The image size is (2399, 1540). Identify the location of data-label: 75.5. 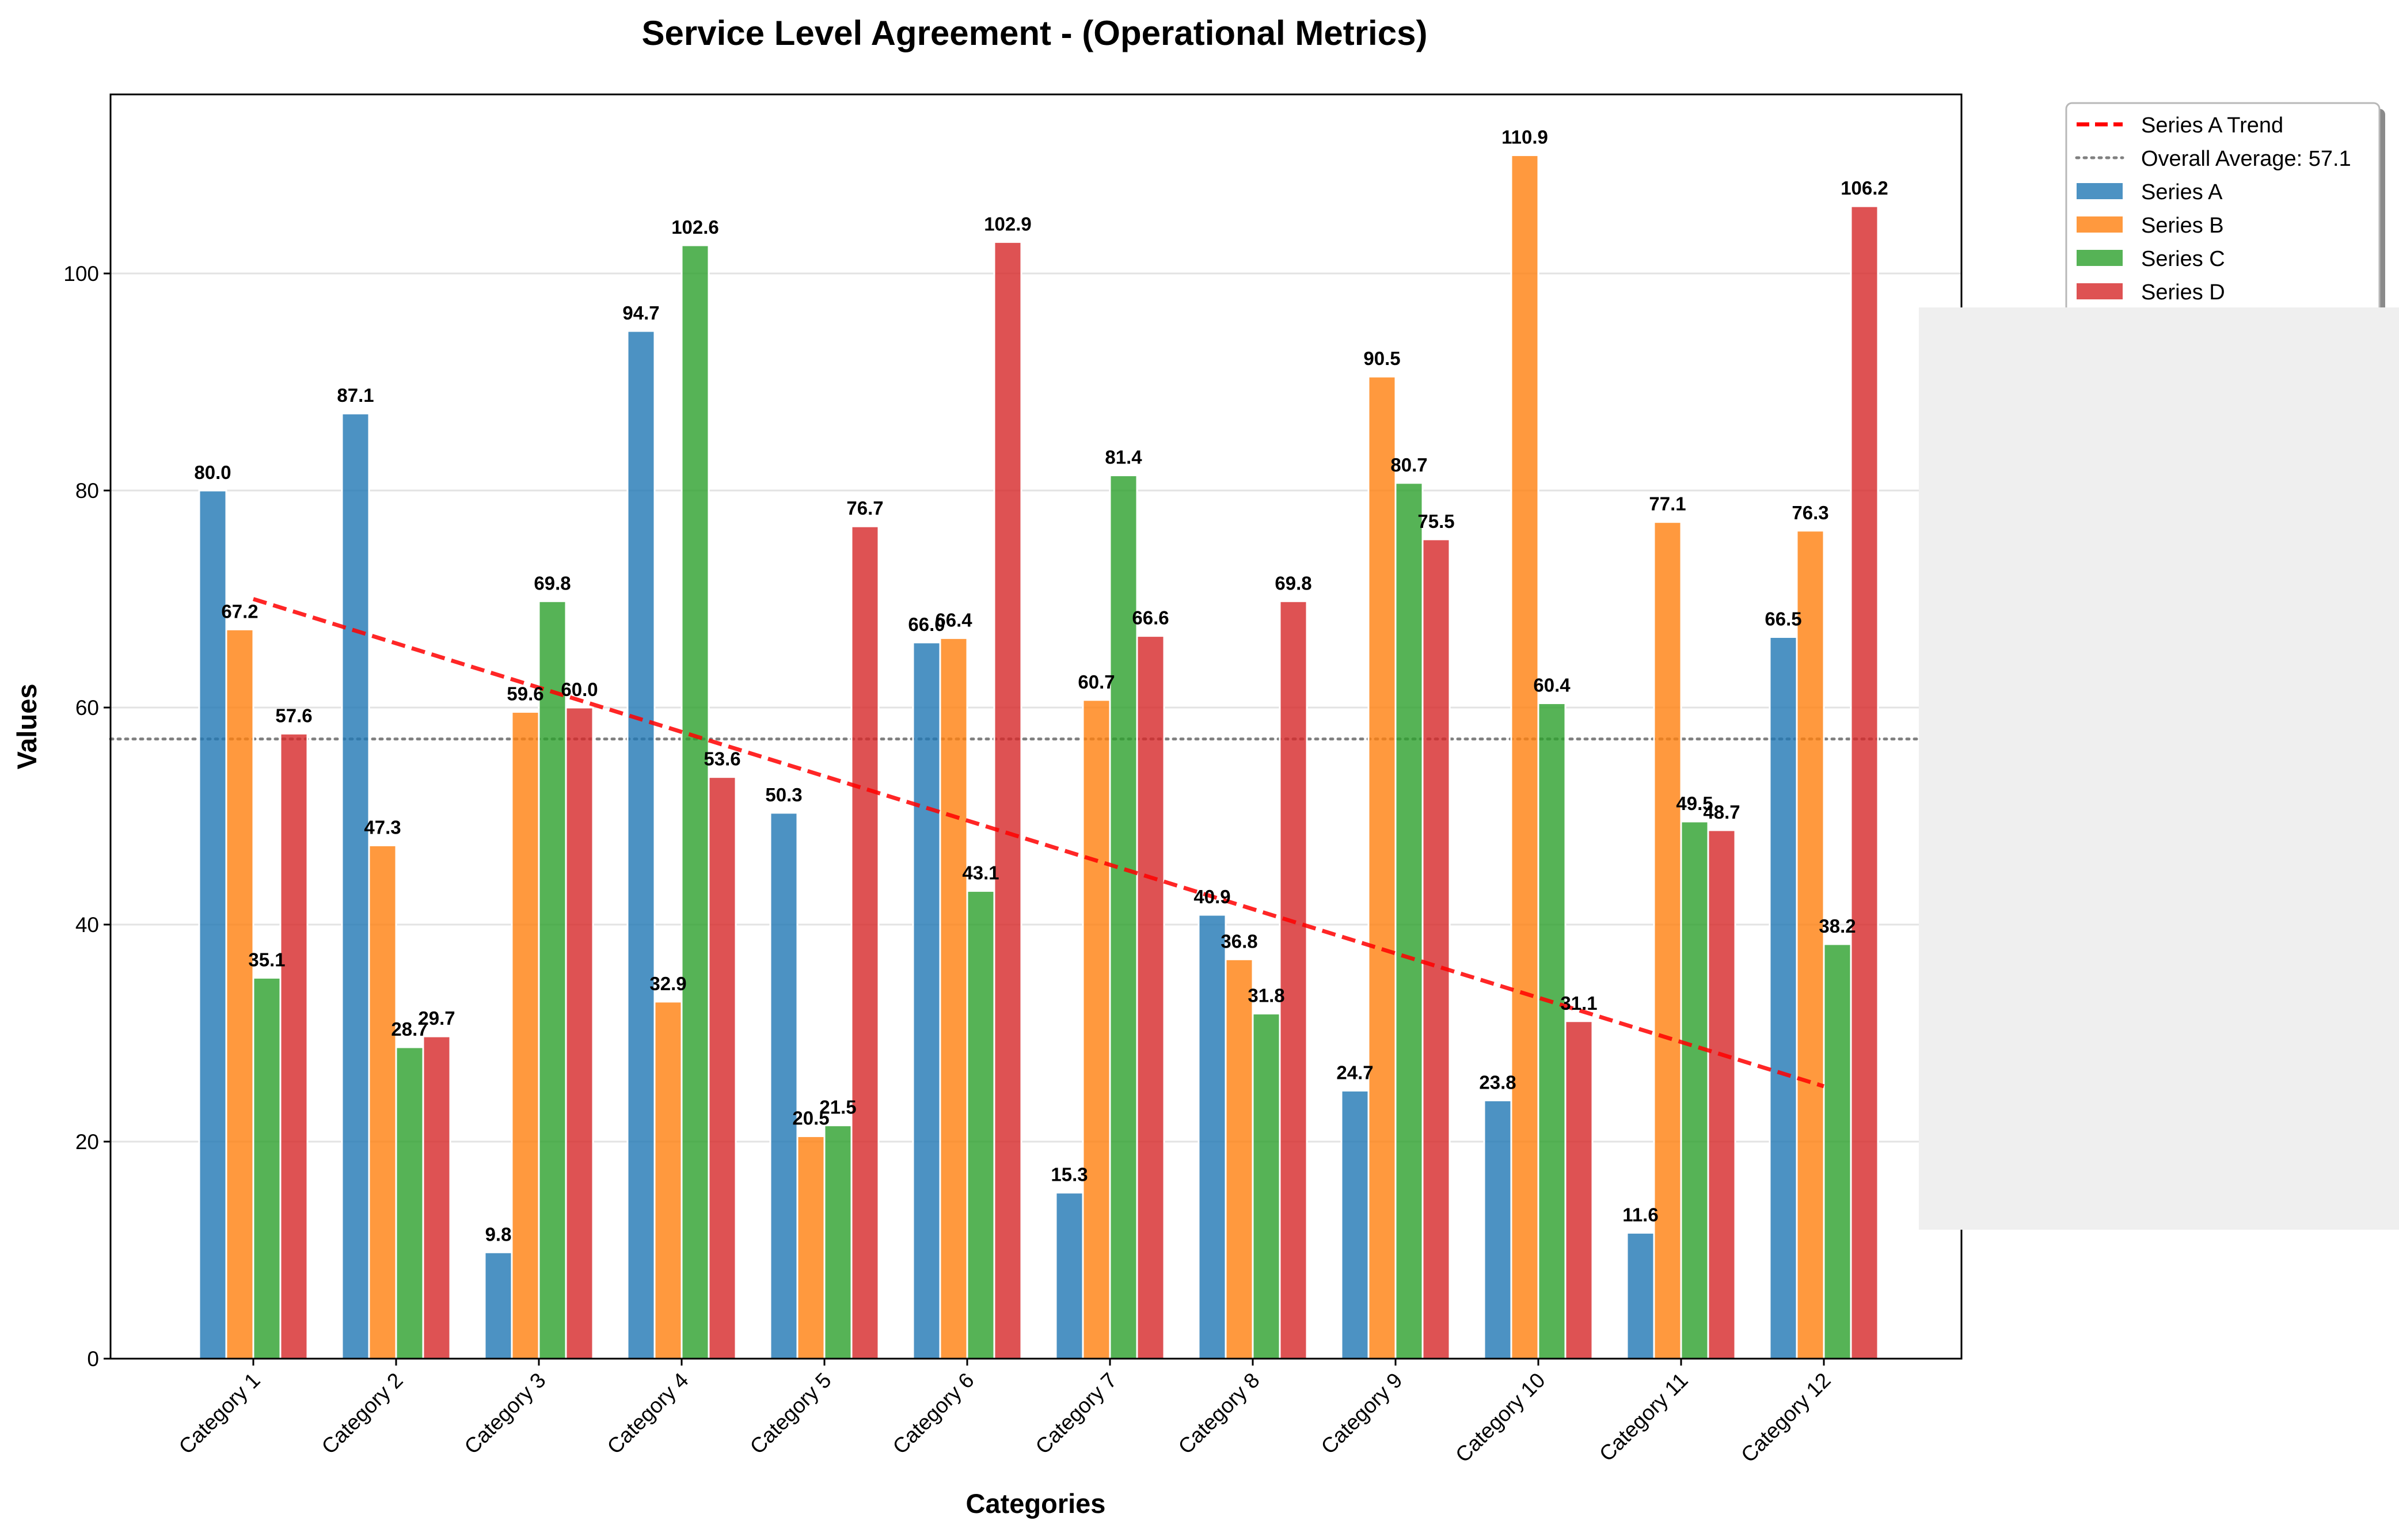
(1435, 521).